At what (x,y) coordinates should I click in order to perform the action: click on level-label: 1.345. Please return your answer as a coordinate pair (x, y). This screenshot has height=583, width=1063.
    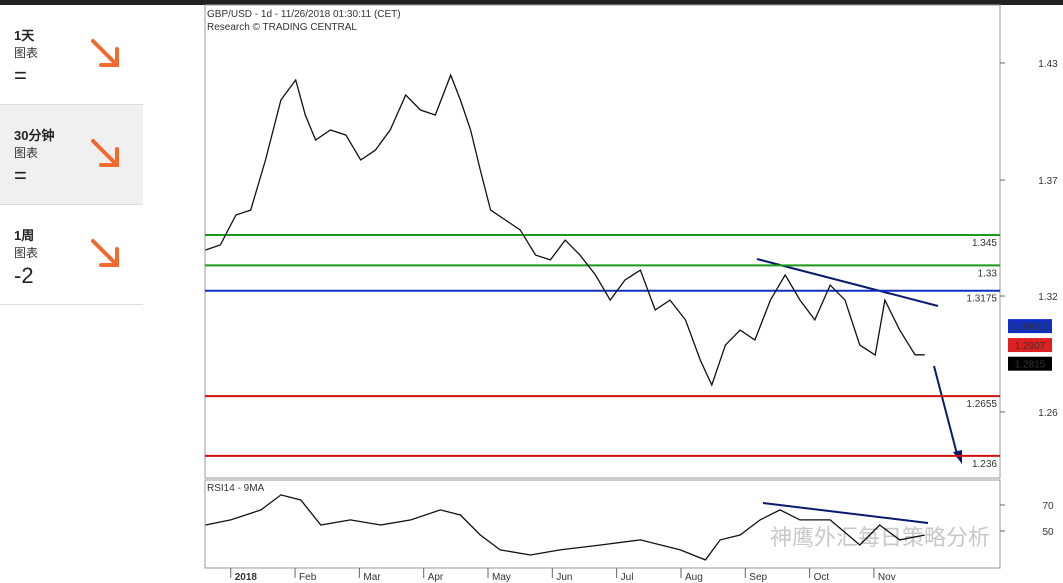
    Looking at the image, I should click on (984, 243).